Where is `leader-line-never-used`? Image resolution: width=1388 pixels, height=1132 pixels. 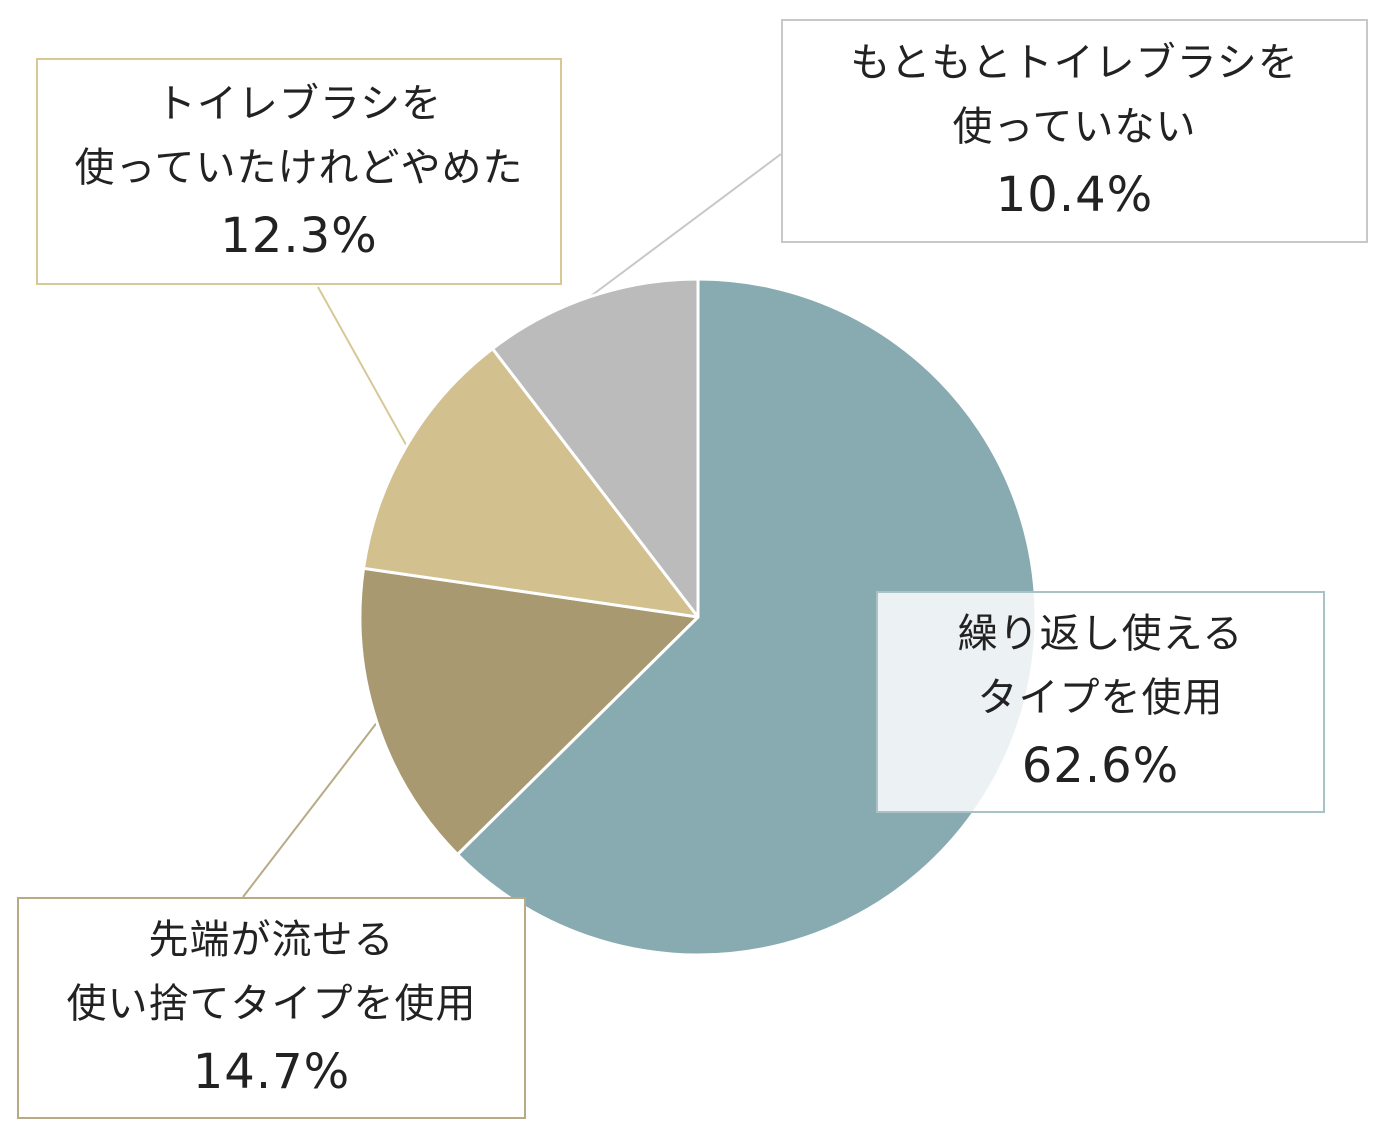
leader-line-never-used is located at coordinates (685, 225).